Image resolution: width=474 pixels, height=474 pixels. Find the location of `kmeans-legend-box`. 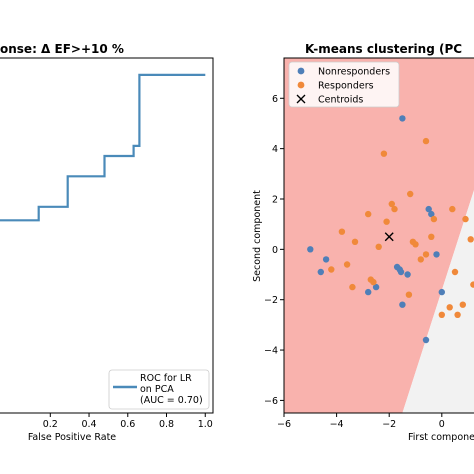

kmeans-legend-box is located at coordinates (344, 84).